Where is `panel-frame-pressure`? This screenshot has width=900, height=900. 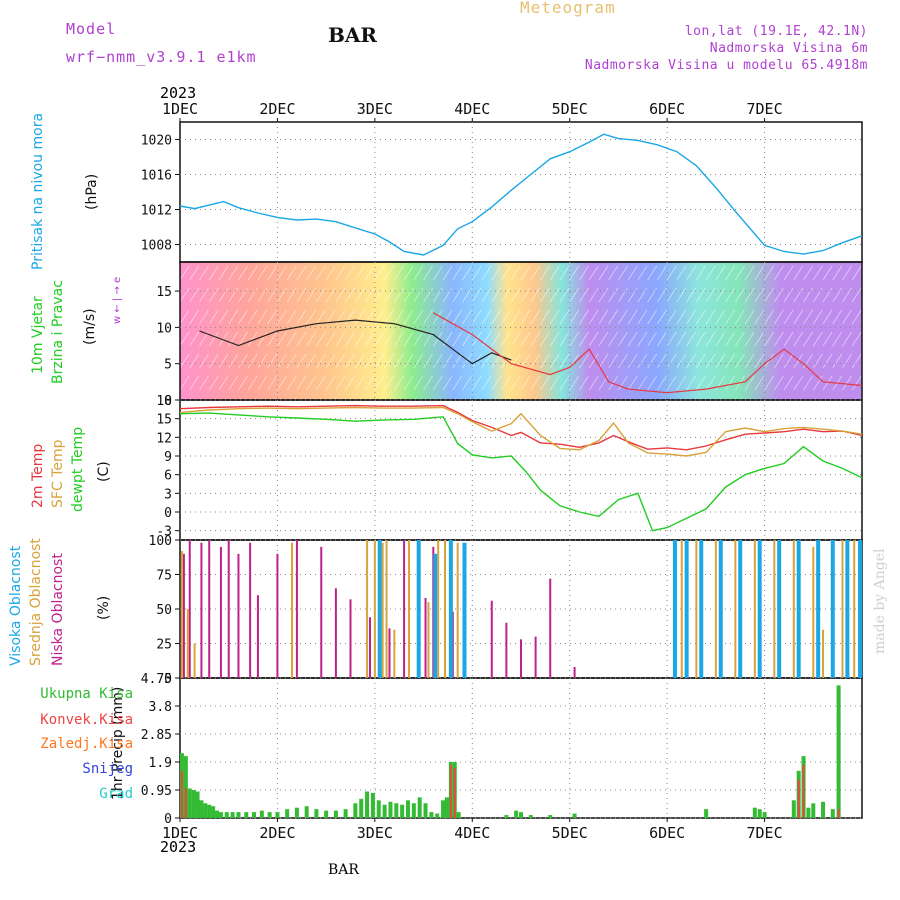
panel-frame-pressure is located at coordinates (521, 192).